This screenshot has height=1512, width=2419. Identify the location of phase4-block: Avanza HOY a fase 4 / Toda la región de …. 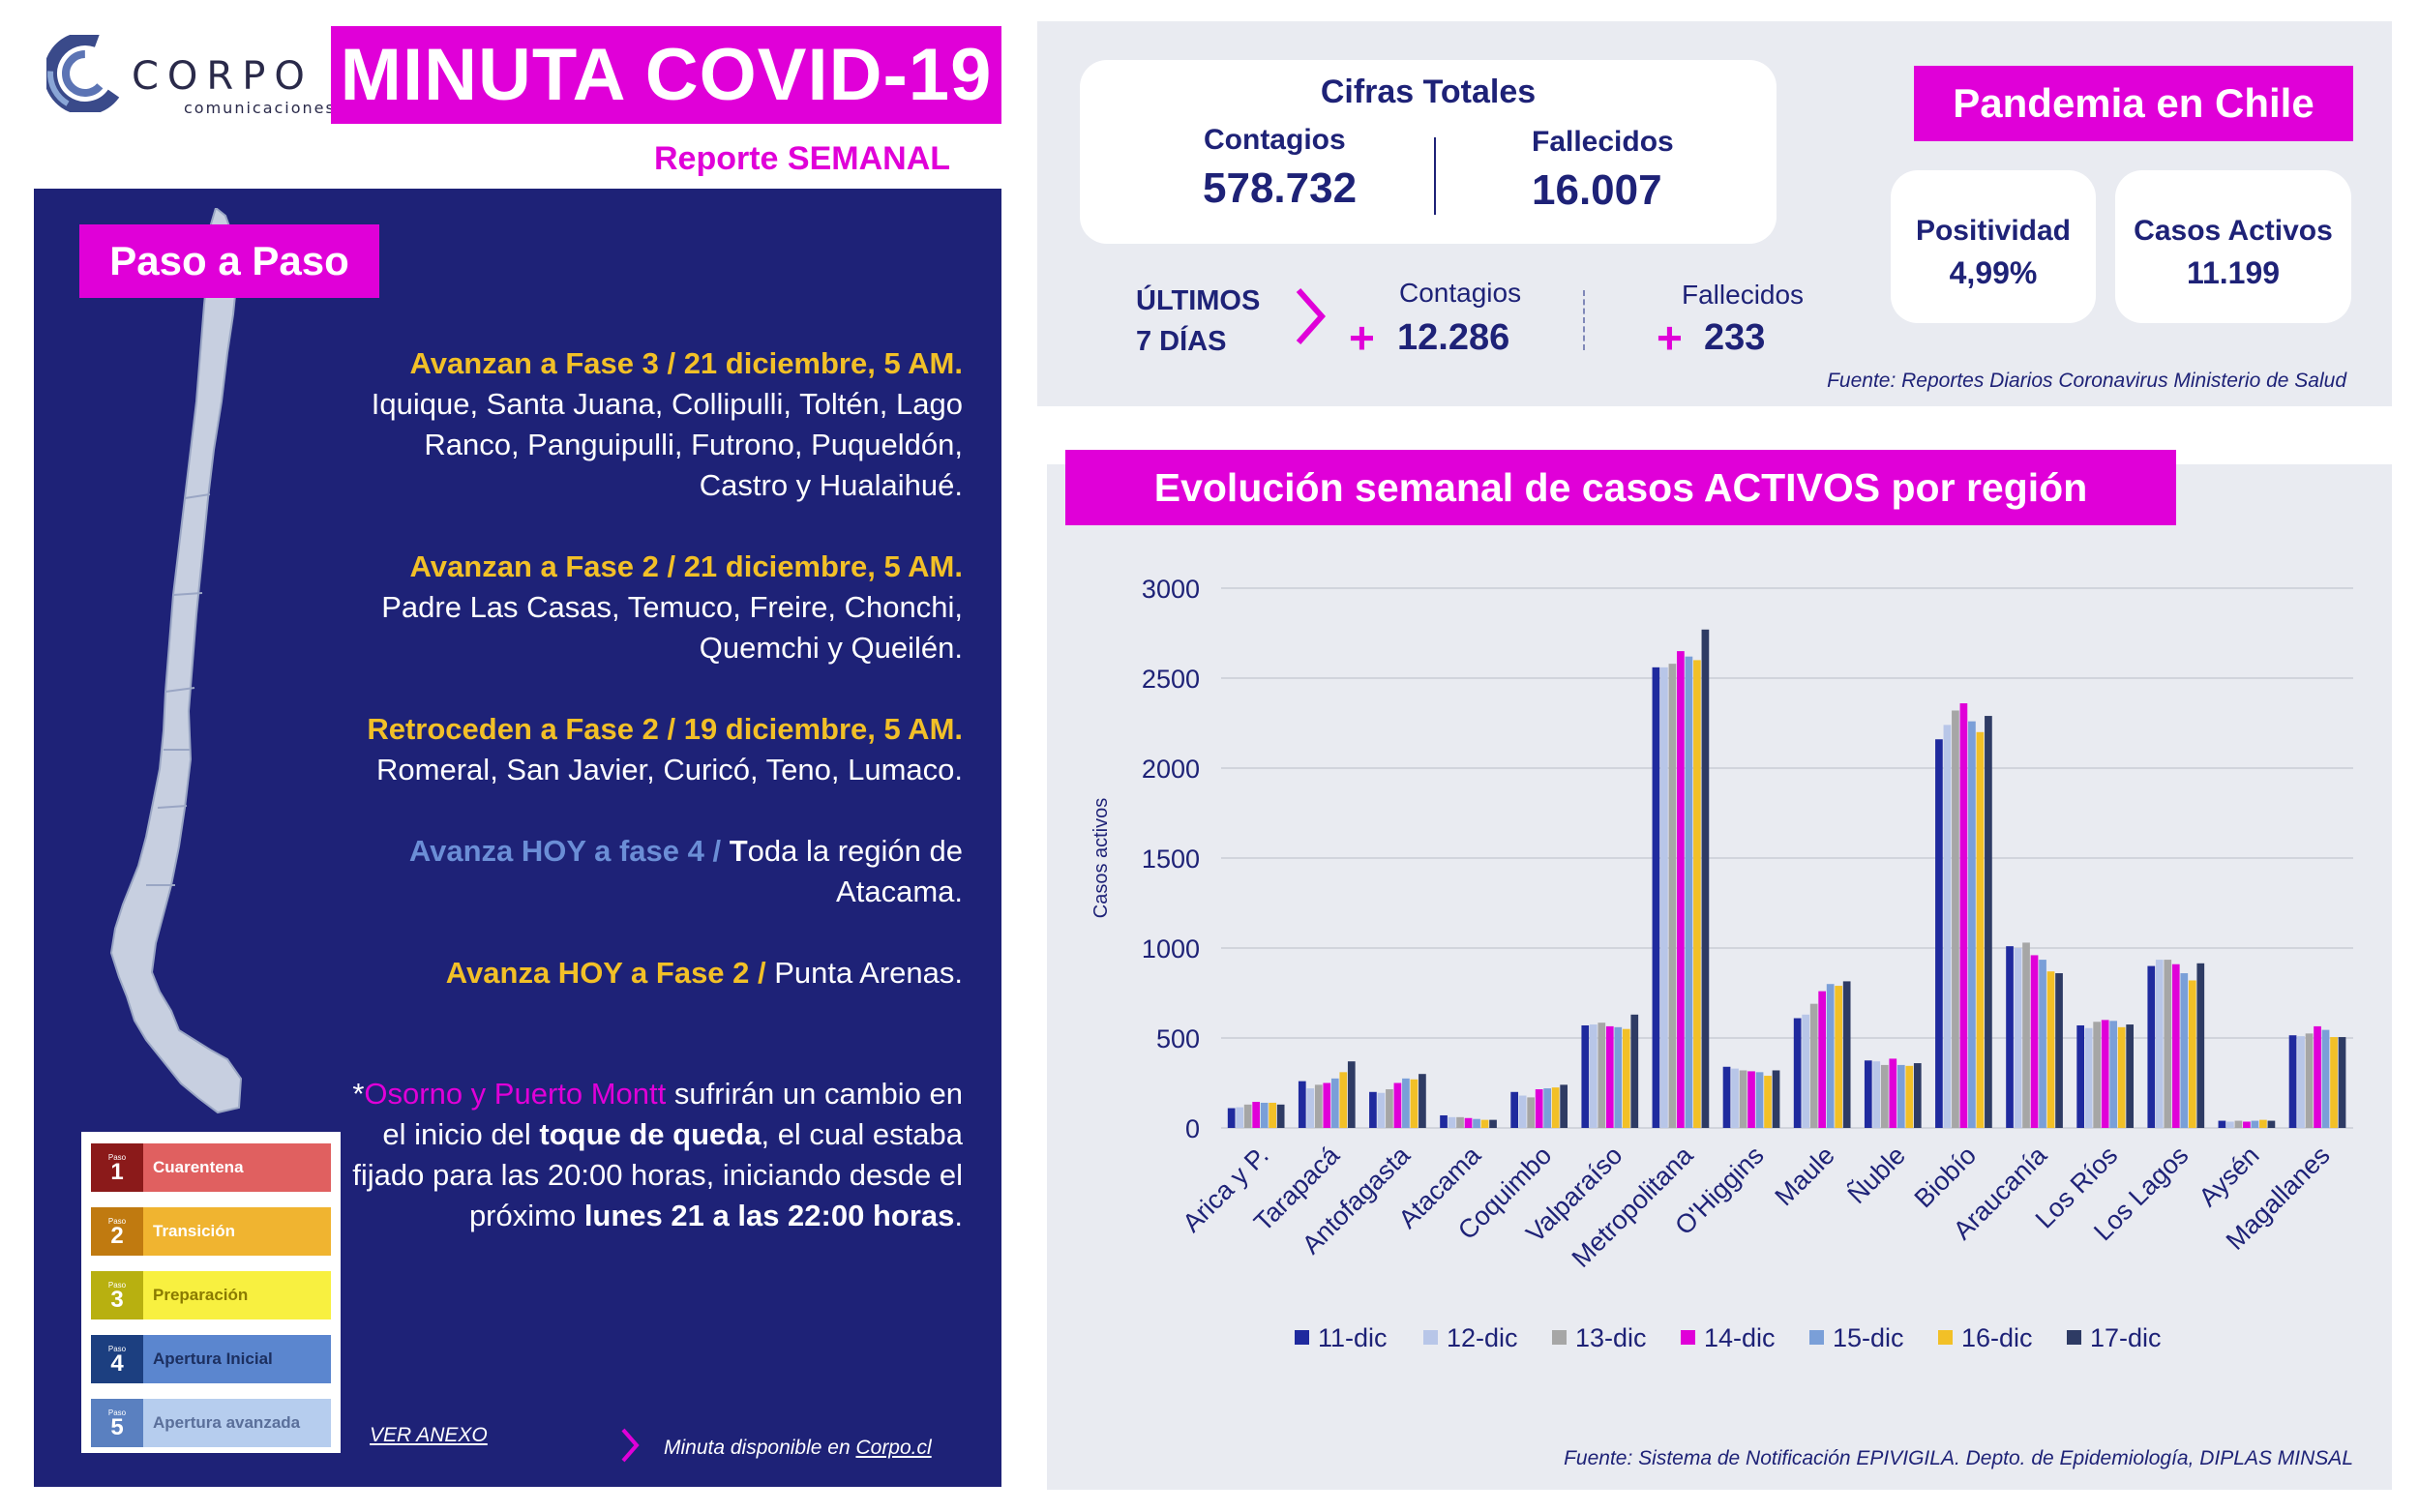
(653, 871).